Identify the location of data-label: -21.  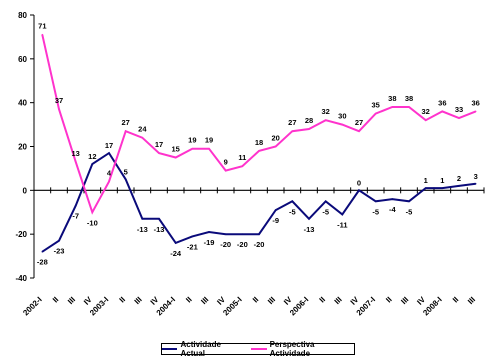
(192, 246).